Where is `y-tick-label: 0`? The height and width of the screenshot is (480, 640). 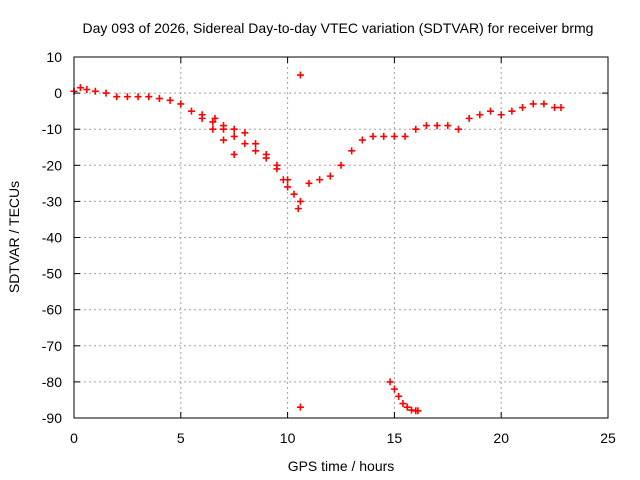 y-tick-label: 0 is located at coordinates (58, 93).